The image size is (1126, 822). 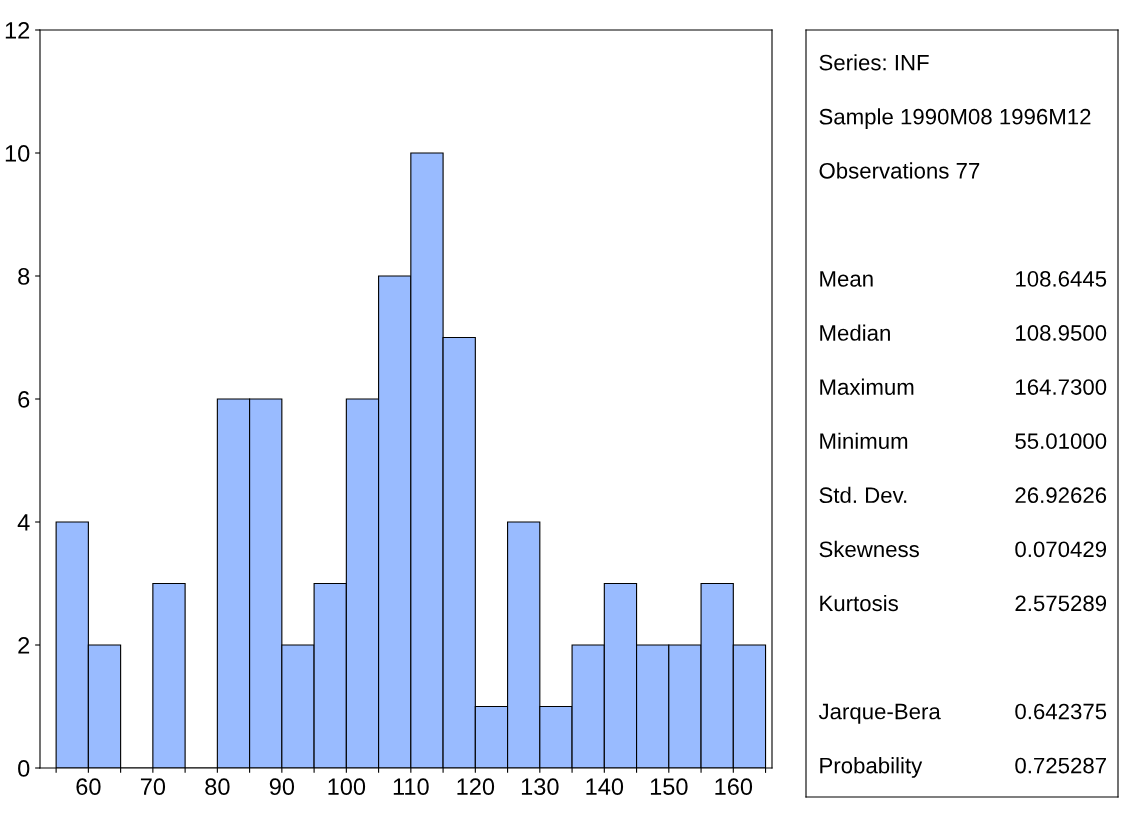 I want to click on x-tick-label: 120, so click(x=476, y=787).